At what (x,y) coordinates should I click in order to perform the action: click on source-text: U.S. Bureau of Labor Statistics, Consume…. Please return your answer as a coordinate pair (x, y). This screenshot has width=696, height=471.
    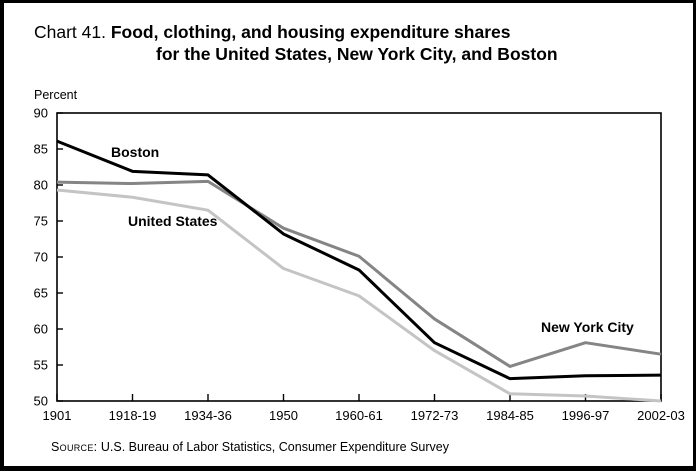
    Looking at the image, I should click on (273, 447).